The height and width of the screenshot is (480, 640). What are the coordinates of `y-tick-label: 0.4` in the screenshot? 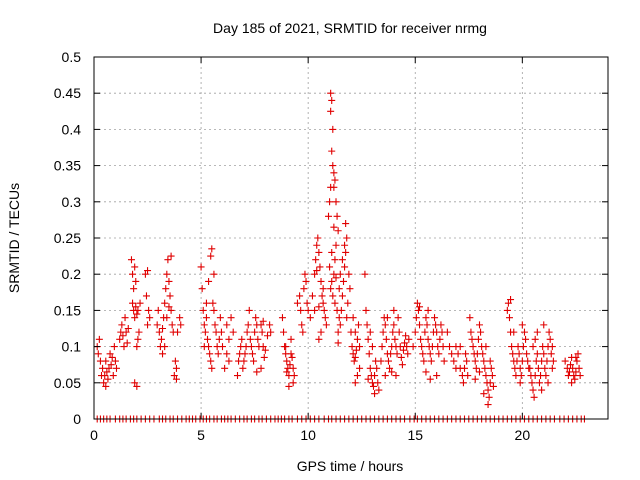 It's located at (72, 129).